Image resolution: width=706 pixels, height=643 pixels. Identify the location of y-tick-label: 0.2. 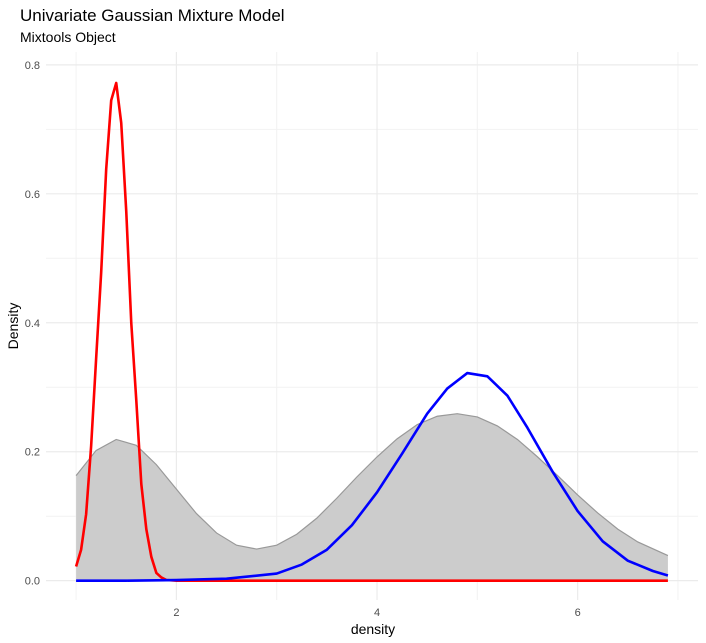
(32, 453).